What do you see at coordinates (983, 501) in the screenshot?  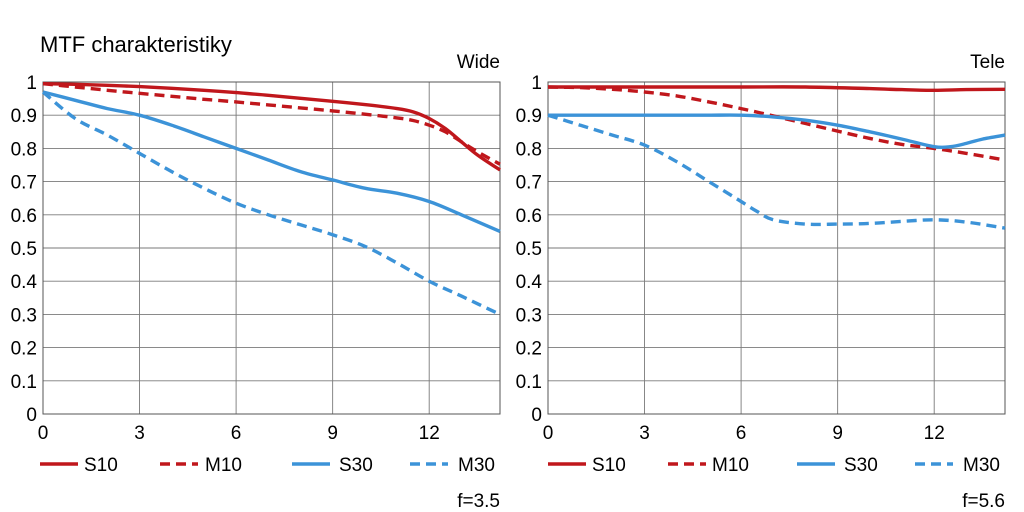 I see `aperture-note: f=5.6` at bounding box center [983, 501].